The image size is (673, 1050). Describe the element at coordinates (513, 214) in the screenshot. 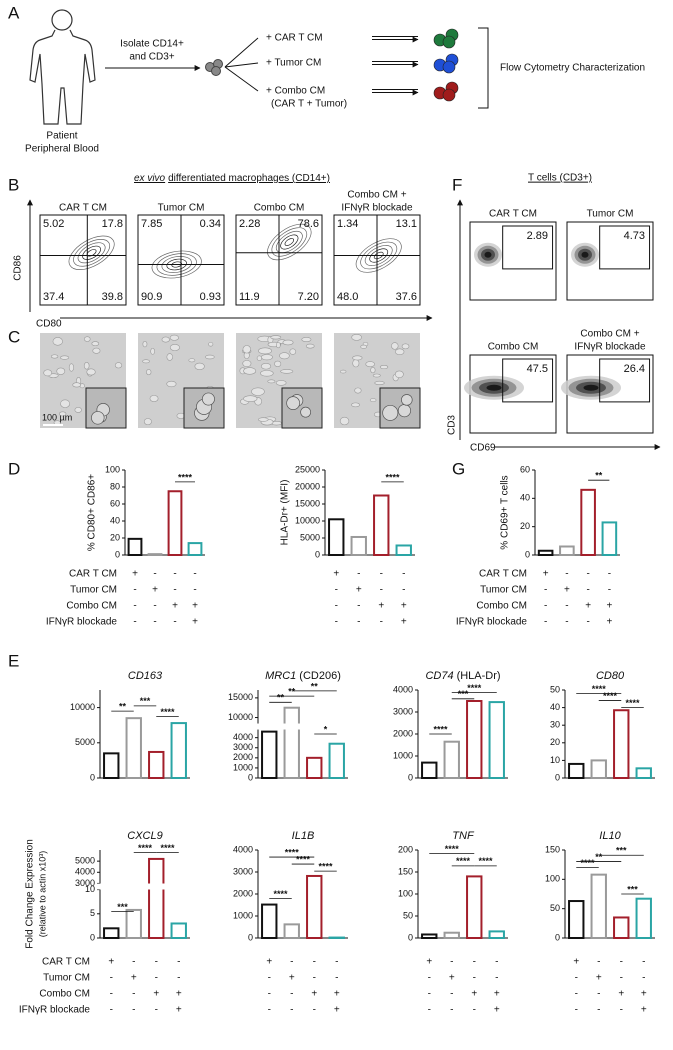

I see `plot-title: CAR T CM` at that location.